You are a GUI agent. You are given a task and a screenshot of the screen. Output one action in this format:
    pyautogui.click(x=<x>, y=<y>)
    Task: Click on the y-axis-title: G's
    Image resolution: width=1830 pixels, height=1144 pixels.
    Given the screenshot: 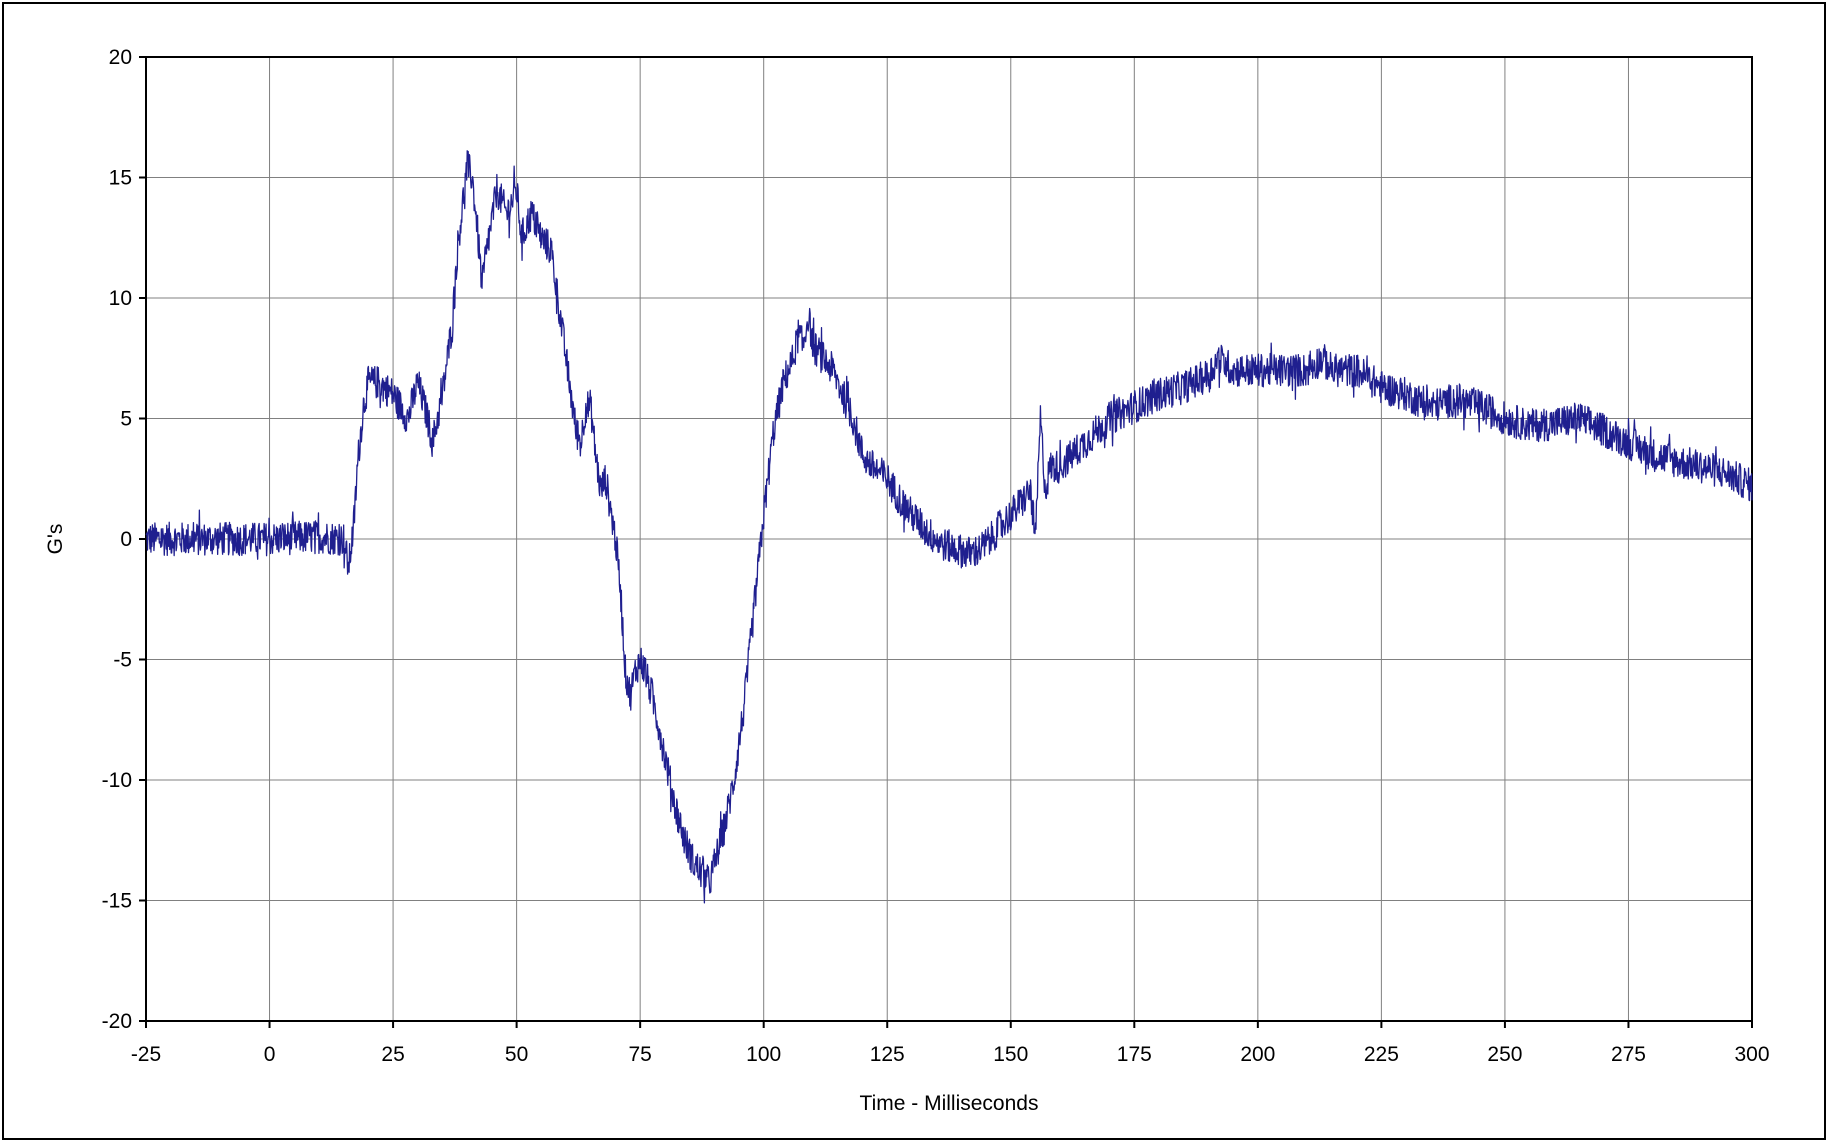 What is the action you would take?
    pyautogui.click(x=55, y=539)
    